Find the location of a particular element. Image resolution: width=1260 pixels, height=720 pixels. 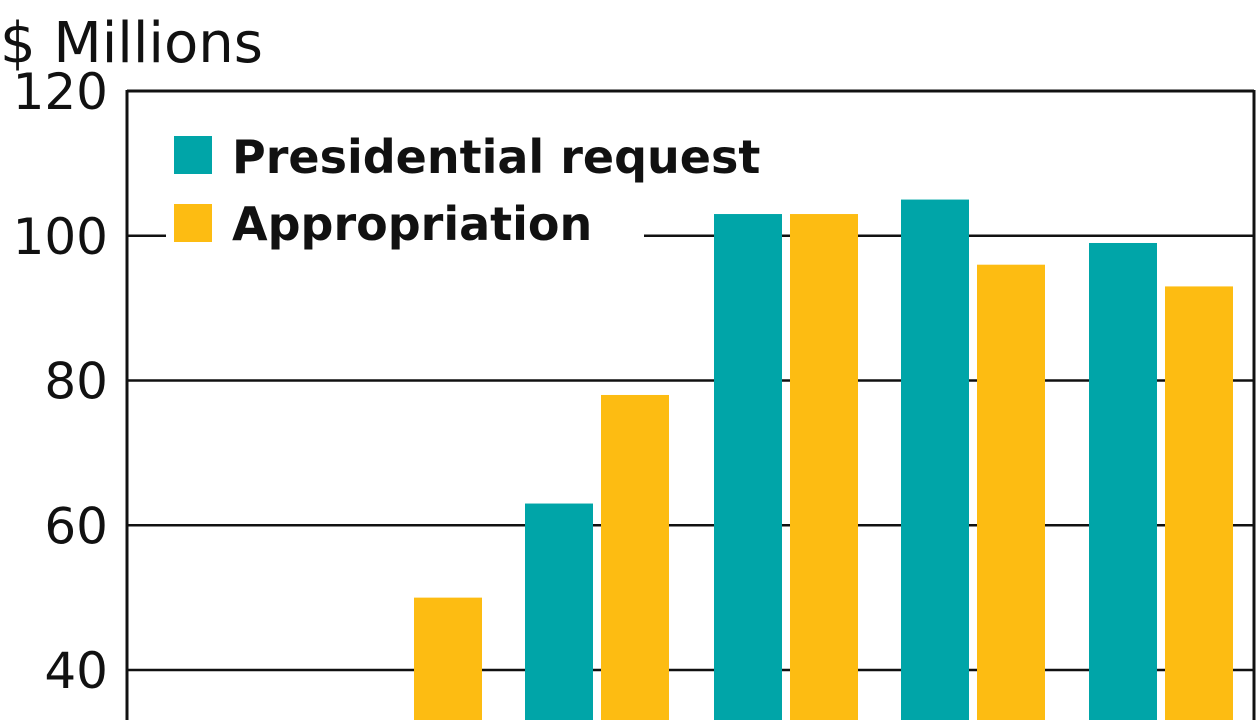

y-tick-label-60: 60 is located at coordinates (76, 526).